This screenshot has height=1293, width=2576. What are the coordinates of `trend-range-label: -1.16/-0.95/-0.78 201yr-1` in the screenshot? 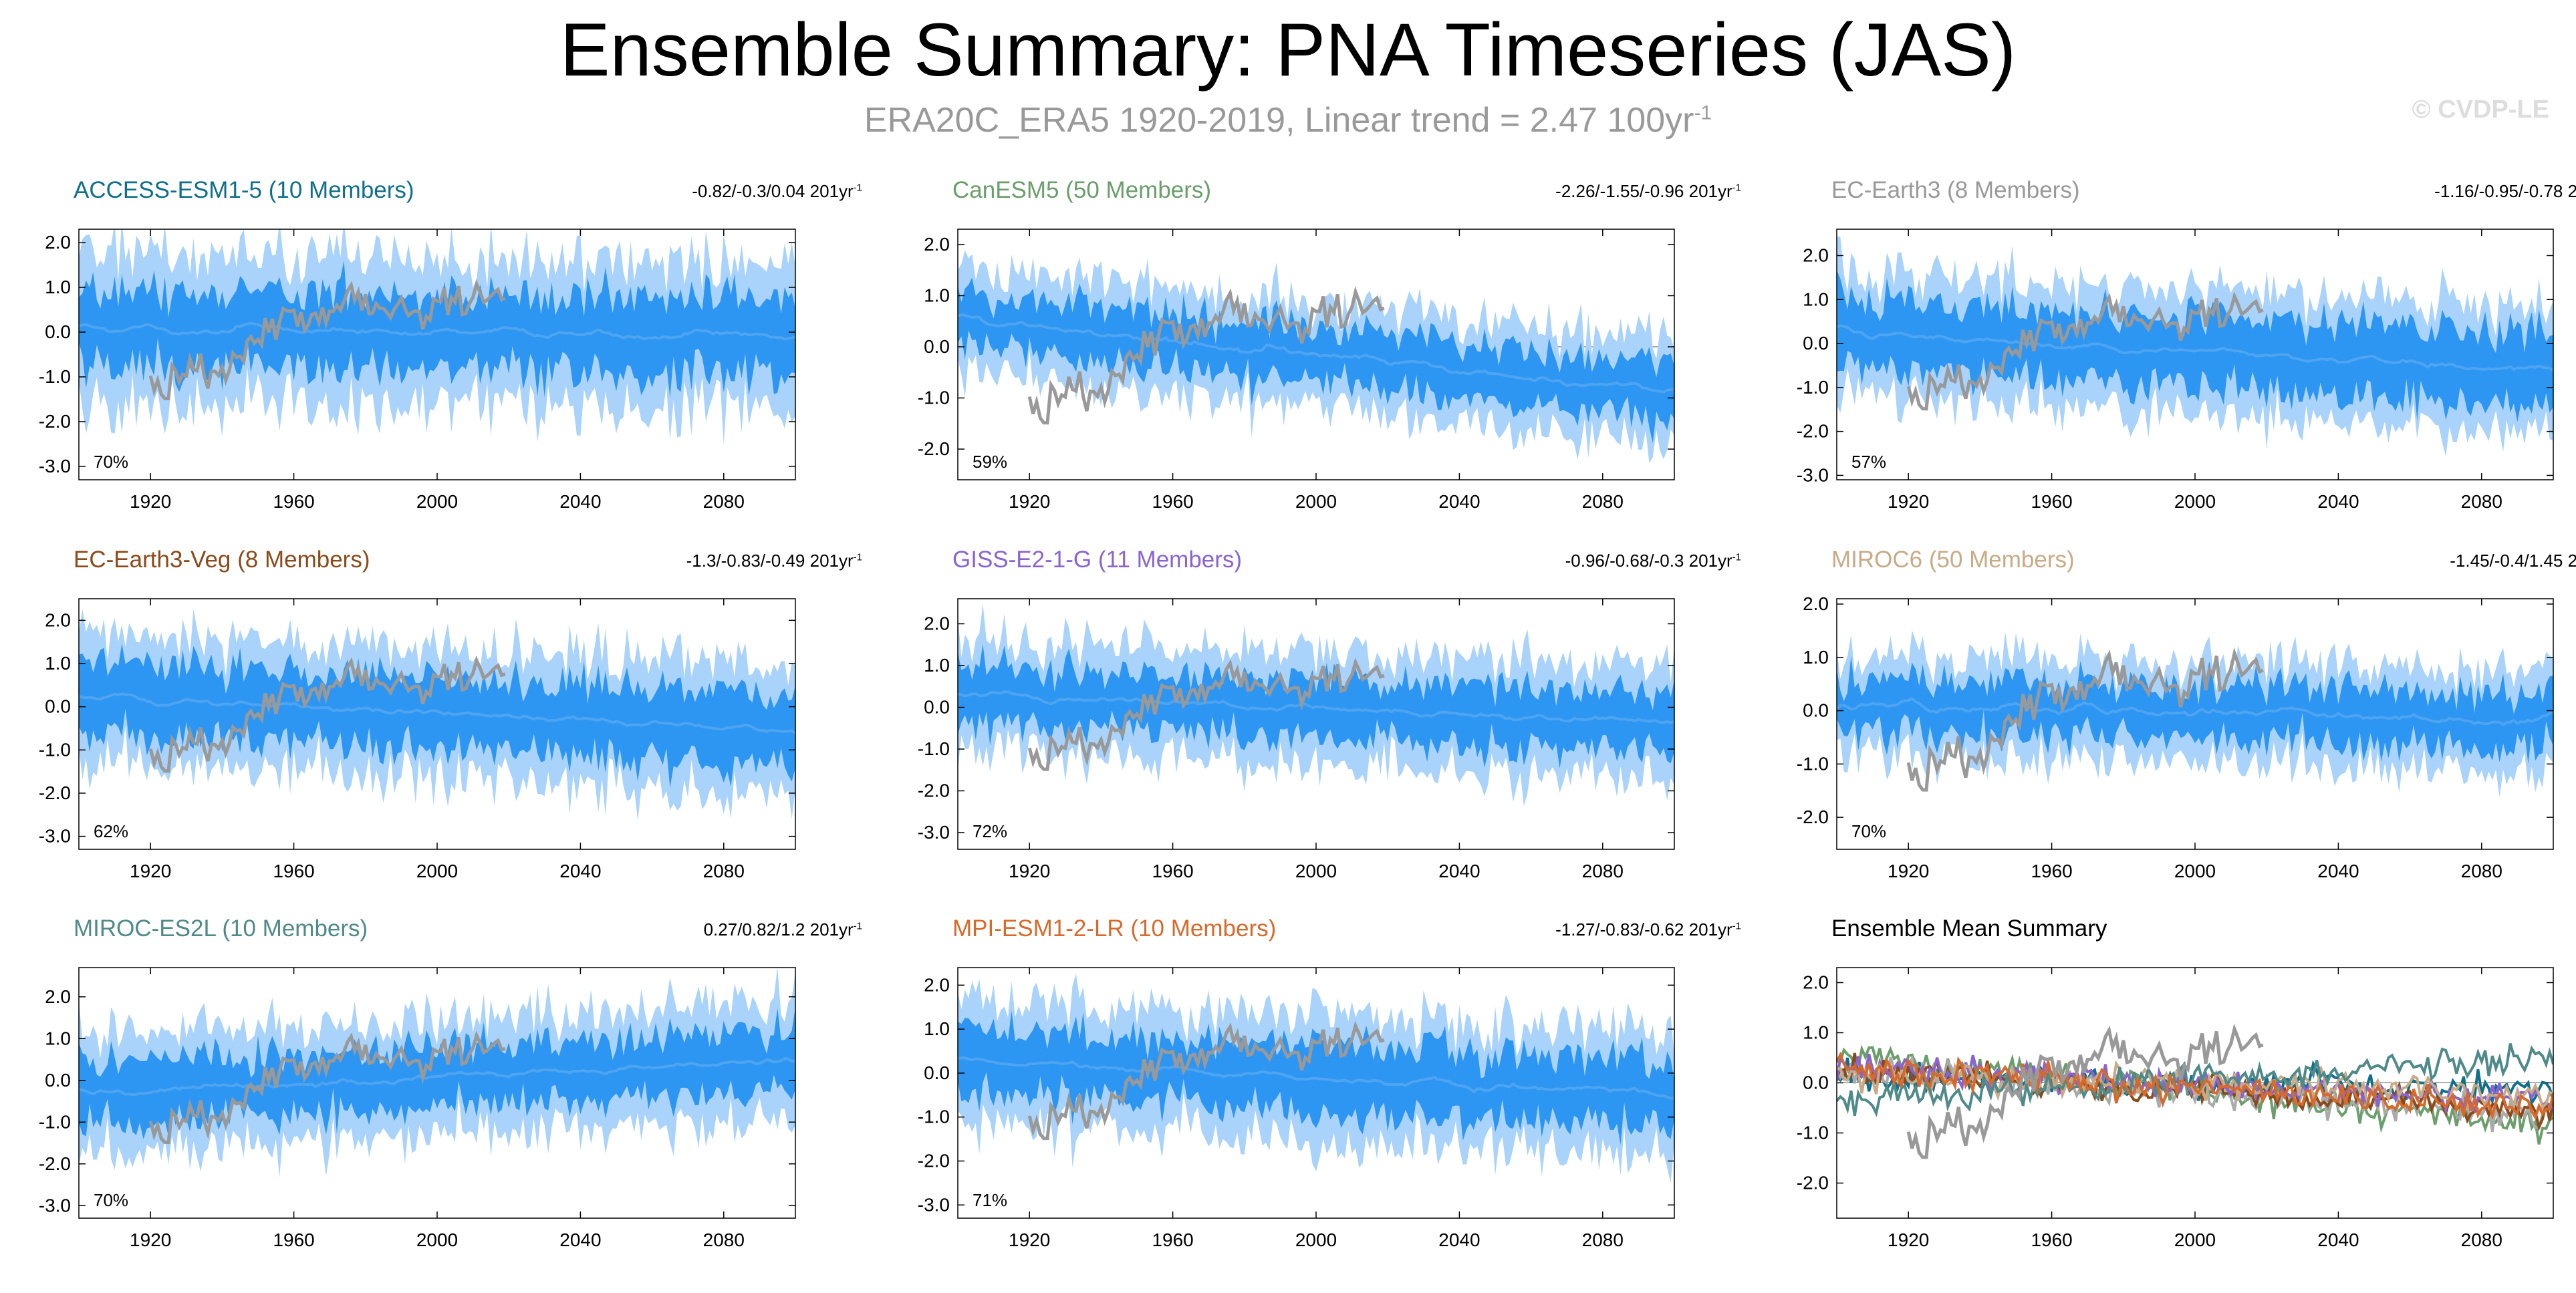 It's located at (2505, 191).